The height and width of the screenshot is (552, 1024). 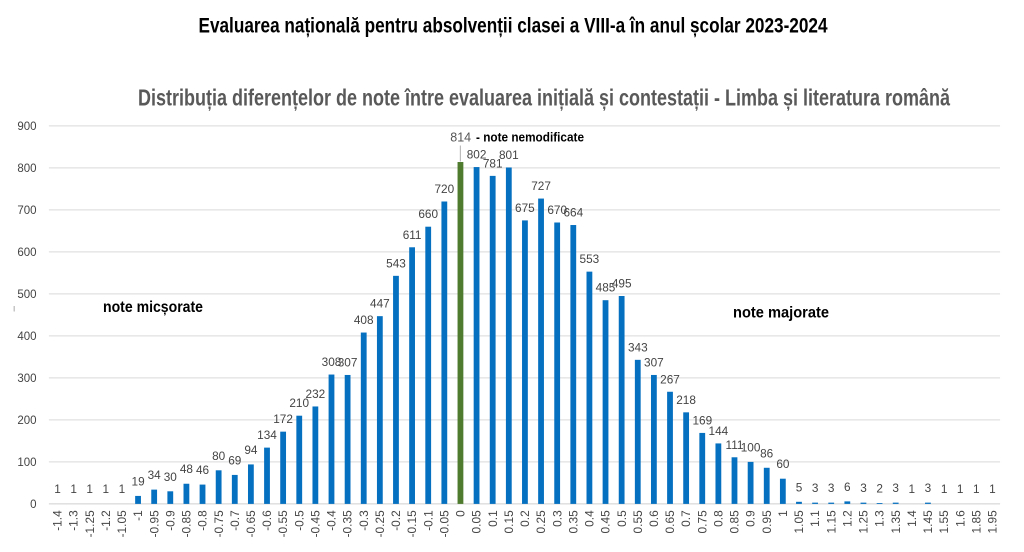 I want to click on svg-text: 400, so click(x=26, y=337).